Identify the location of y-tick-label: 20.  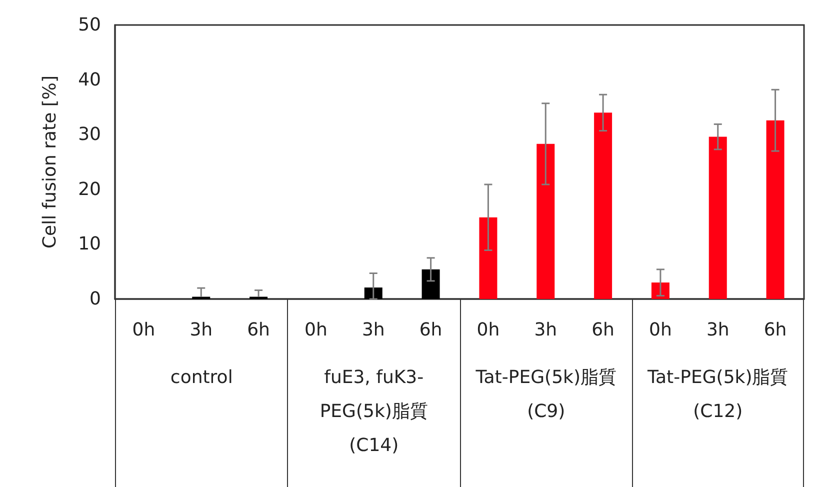
(89, 189).